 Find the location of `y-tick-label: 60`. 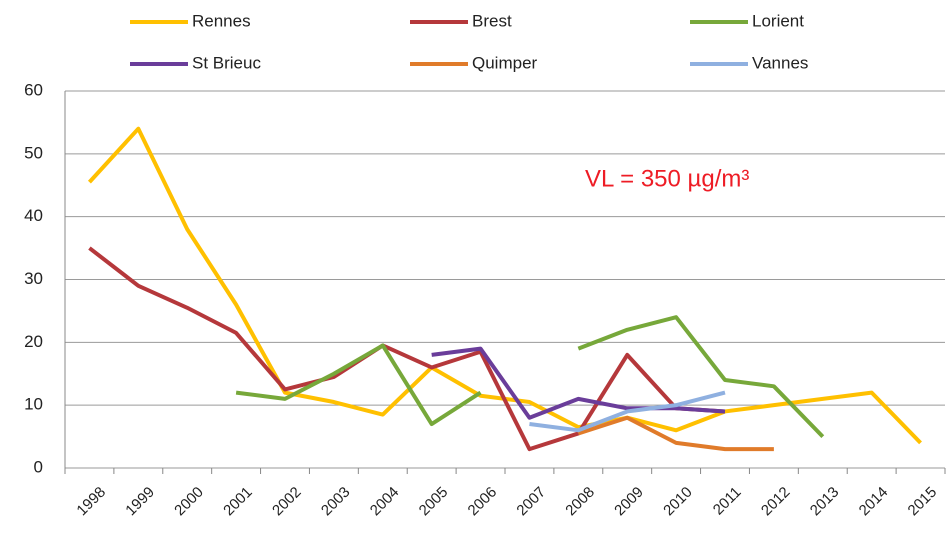

y-tick-label: 60 is located at coordinates (33, 89).